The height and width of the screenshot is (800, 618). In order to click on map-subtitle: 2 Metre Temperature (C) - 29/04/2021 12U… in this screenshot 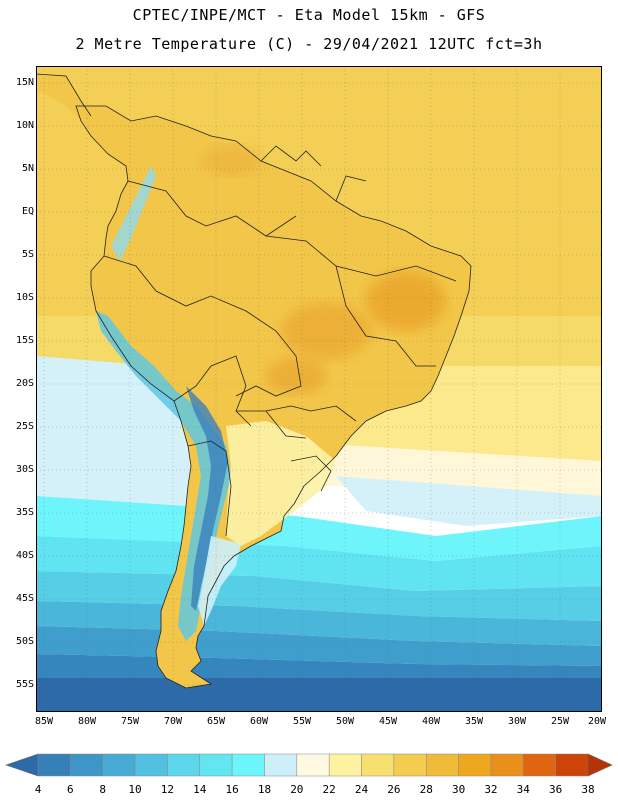, I will do `click(309, 44)`.